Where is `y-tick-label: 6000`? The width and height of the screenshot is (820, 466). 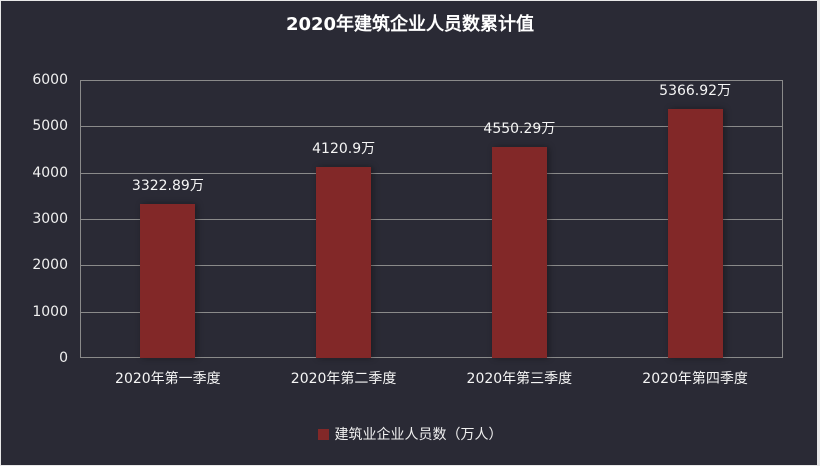 y-tick-label: 6000 is located at coordinates (50, 80).